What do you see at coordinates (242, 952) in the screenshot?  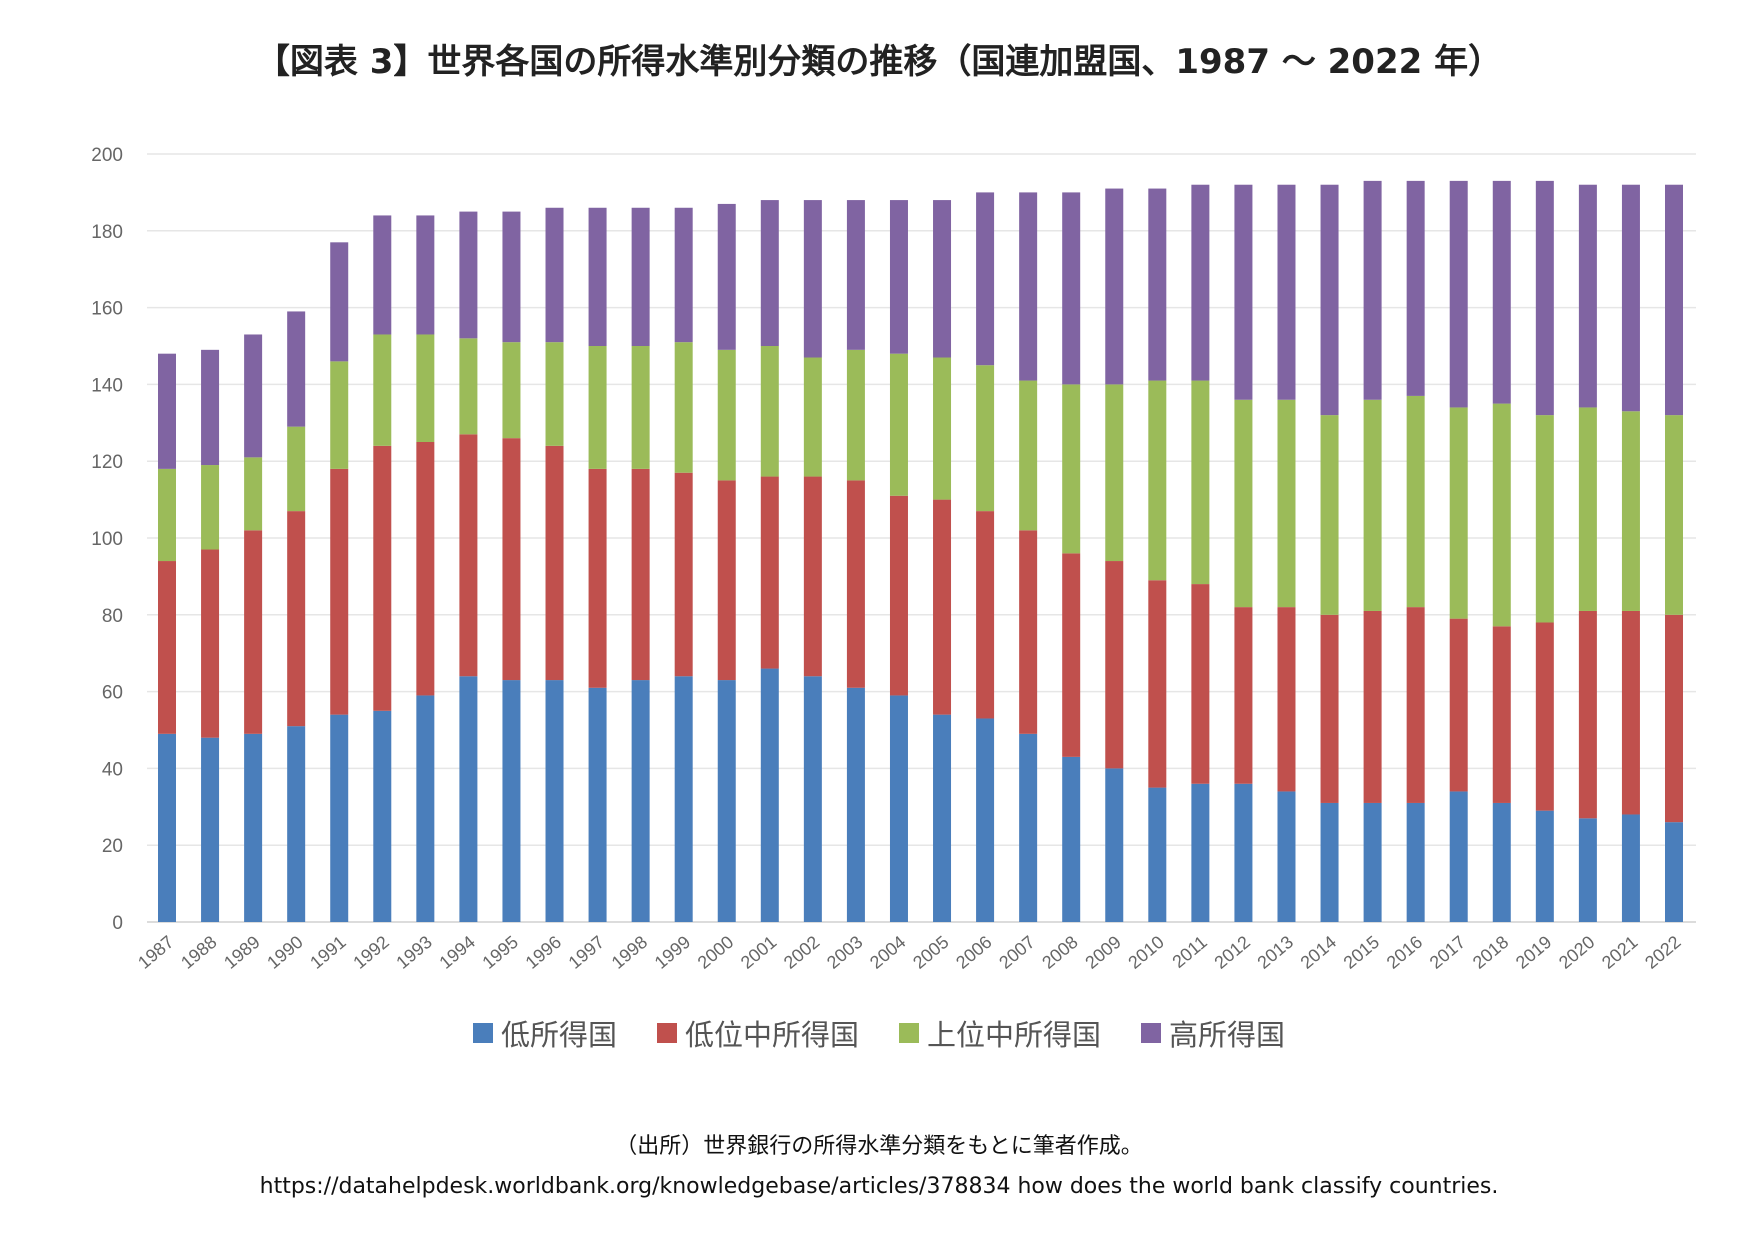 I see `x-tick-label: 1989` at bounding box center [242, 952].